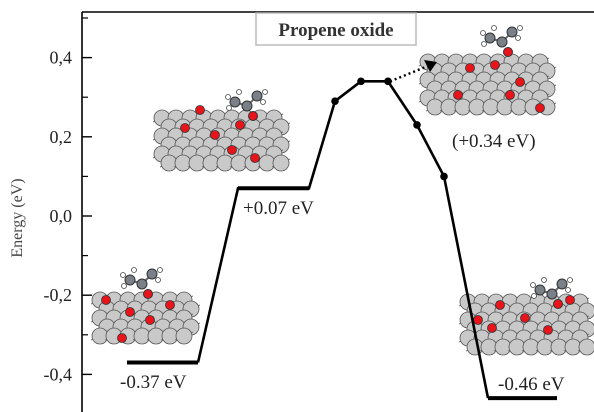 This screenshot has width=594, height=412. Describe the element at coordinates (58, 374) in the screenshot. I see `y-tick-label: -0,4` at that location.